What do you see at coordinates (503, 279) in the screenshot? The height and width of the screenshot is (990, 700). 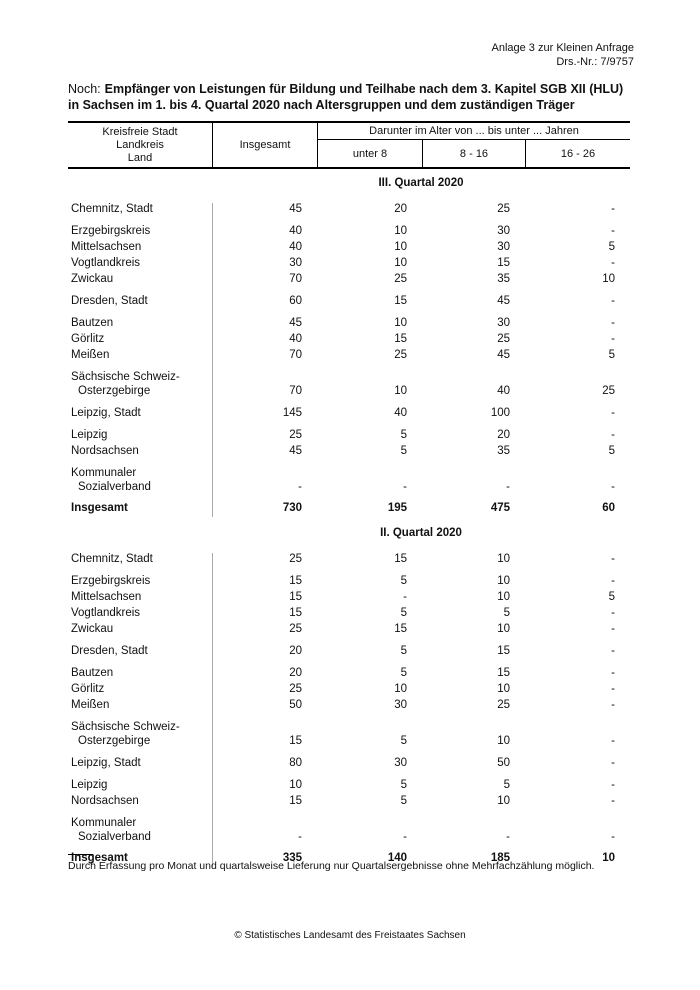 I see `row-value: 35` at bounding box center [503, 279].